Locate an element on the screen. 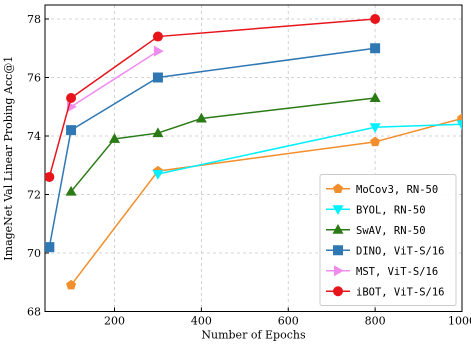 The width and height of the screenshot is (471, 348). x-tick-label: 600 is located at coordinates (288, 321).